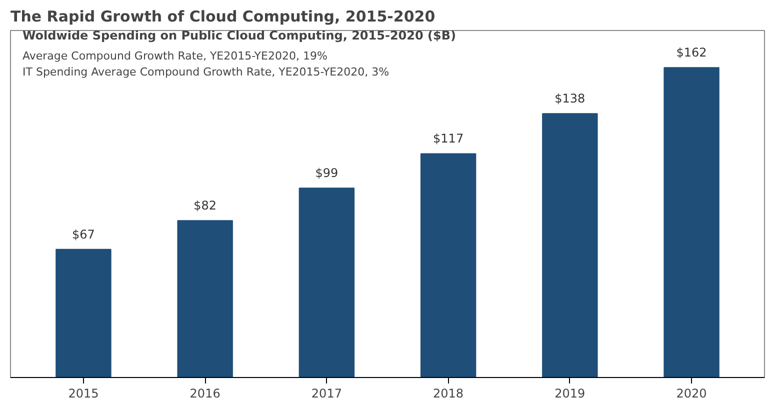  What do you see at coordinates (570, 393) in the screenshot?
I see `x-tick-label: 2019` at bounding box center [570, 393].